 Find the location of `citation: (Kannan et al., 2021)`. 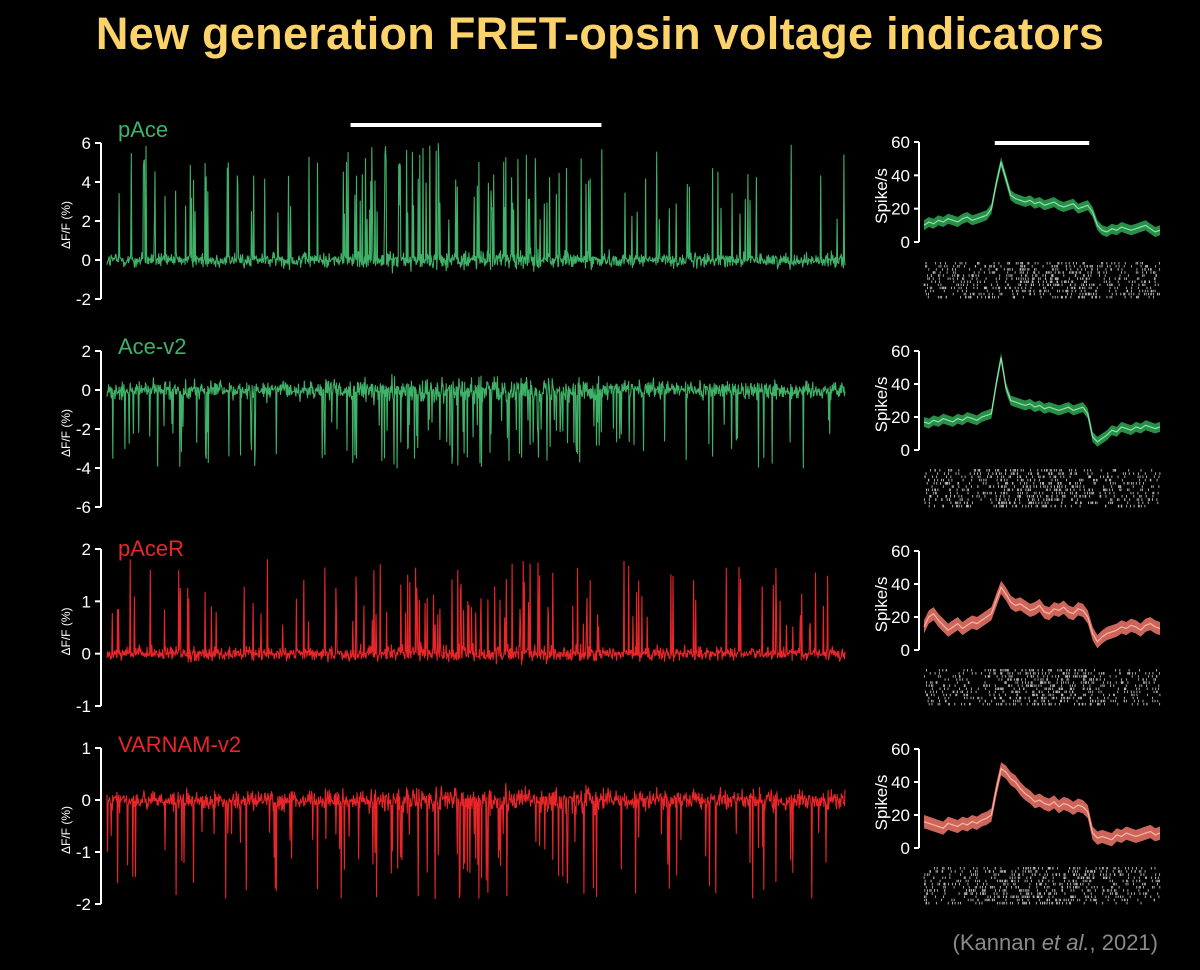

citation: (Kannan et al., 2021) is located at coordinates (1056, 943).